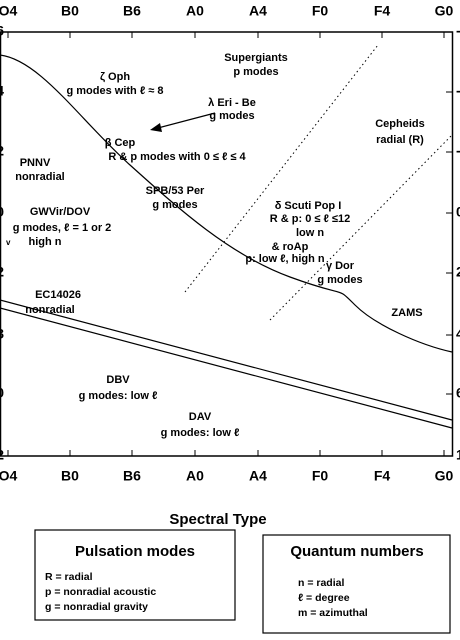  What do you see at coordinates (132, 476) in the screenshot?
I see `bottom-tick-label: B6` at bounding box center [132, 476].